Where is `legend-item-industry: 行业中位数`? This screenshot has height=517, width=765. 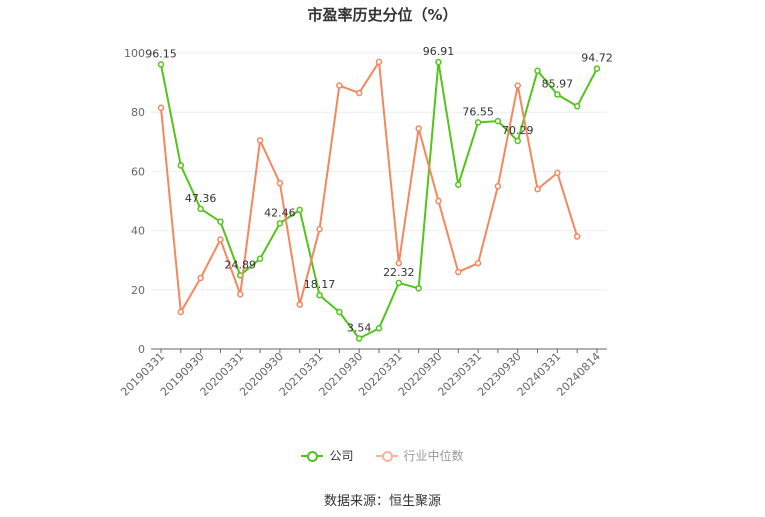 legend-item-industry: 行业中位数 is located at coordinates (419, 455).